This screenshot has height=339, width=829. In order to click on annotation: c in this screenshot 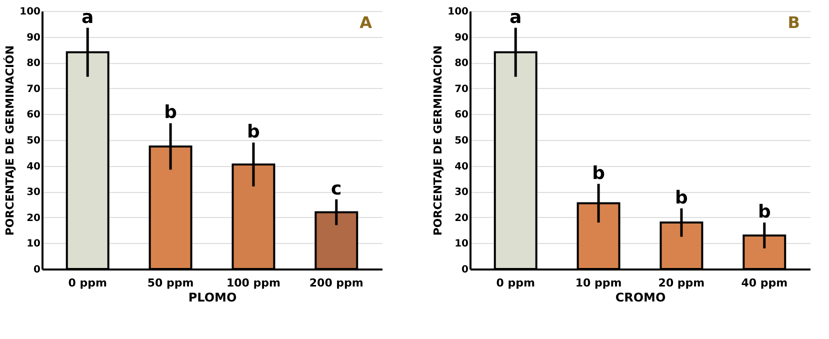, I will do `click(336, 189)`.